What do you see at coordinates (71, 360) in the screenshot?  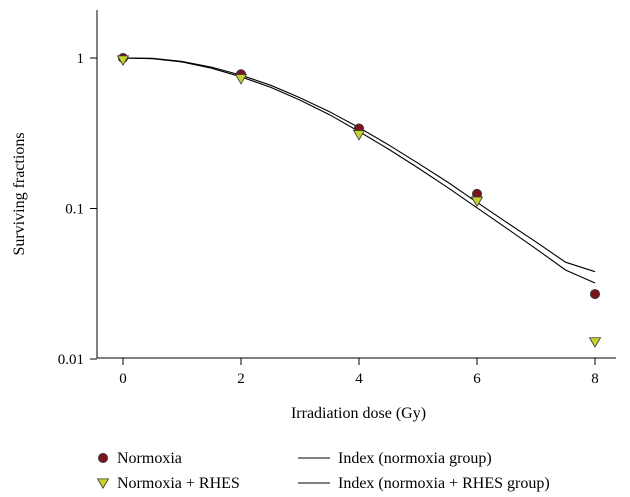 I see `y-tick-label-0: 0.01` at bounding box center [71, 360].